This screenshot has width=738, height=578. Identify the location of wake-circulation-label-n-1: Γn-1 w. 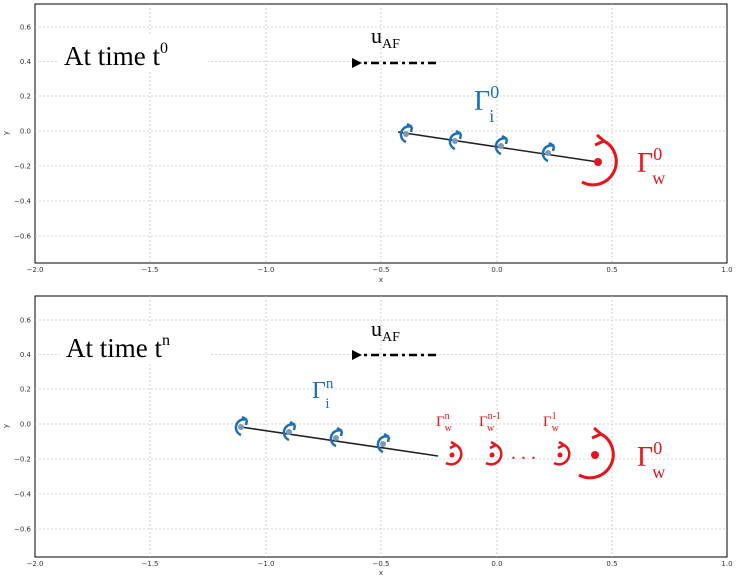
(490, 422).